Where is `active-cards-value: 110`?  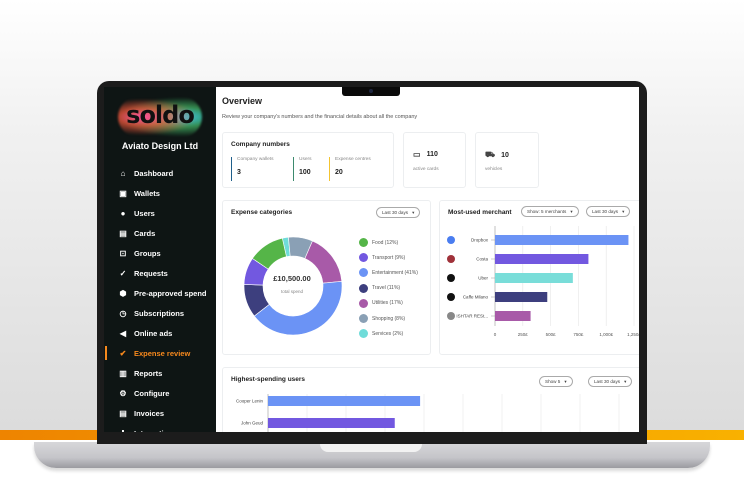
active-cards-value: 110 is located at coordinates (432, 154).